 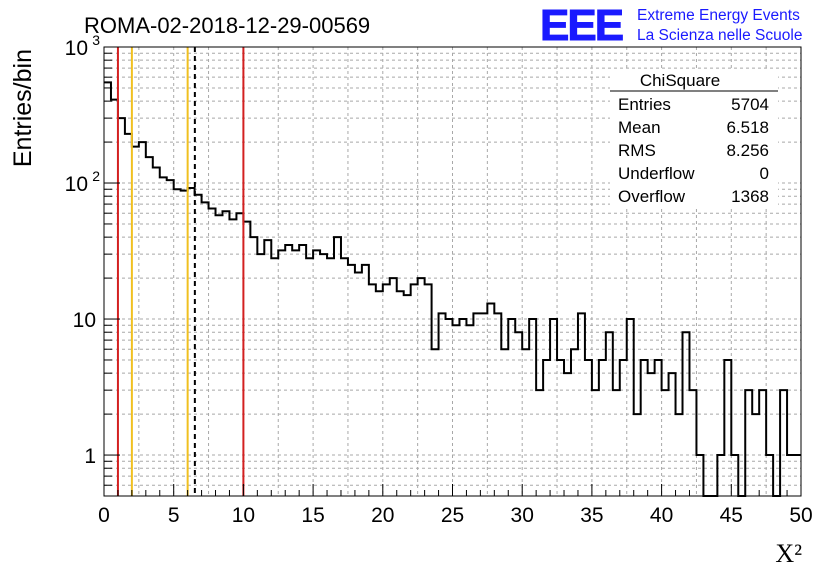 What do you see at coordinates (718, 15) in the screenshot?
I see `logo-line-1: Extreme Energy Events` at bounding box center [718, 15].